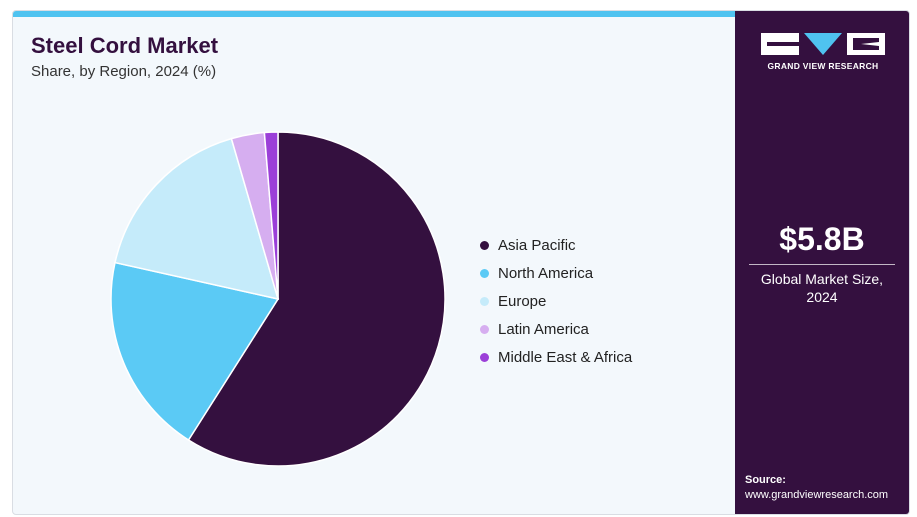 This screenshot has width=917, height=517. What do you see at coordinates (822, 288) in the screenshot?
I see `market-size-label: Global Market Size, 2024` at bounding box center [822, 288].